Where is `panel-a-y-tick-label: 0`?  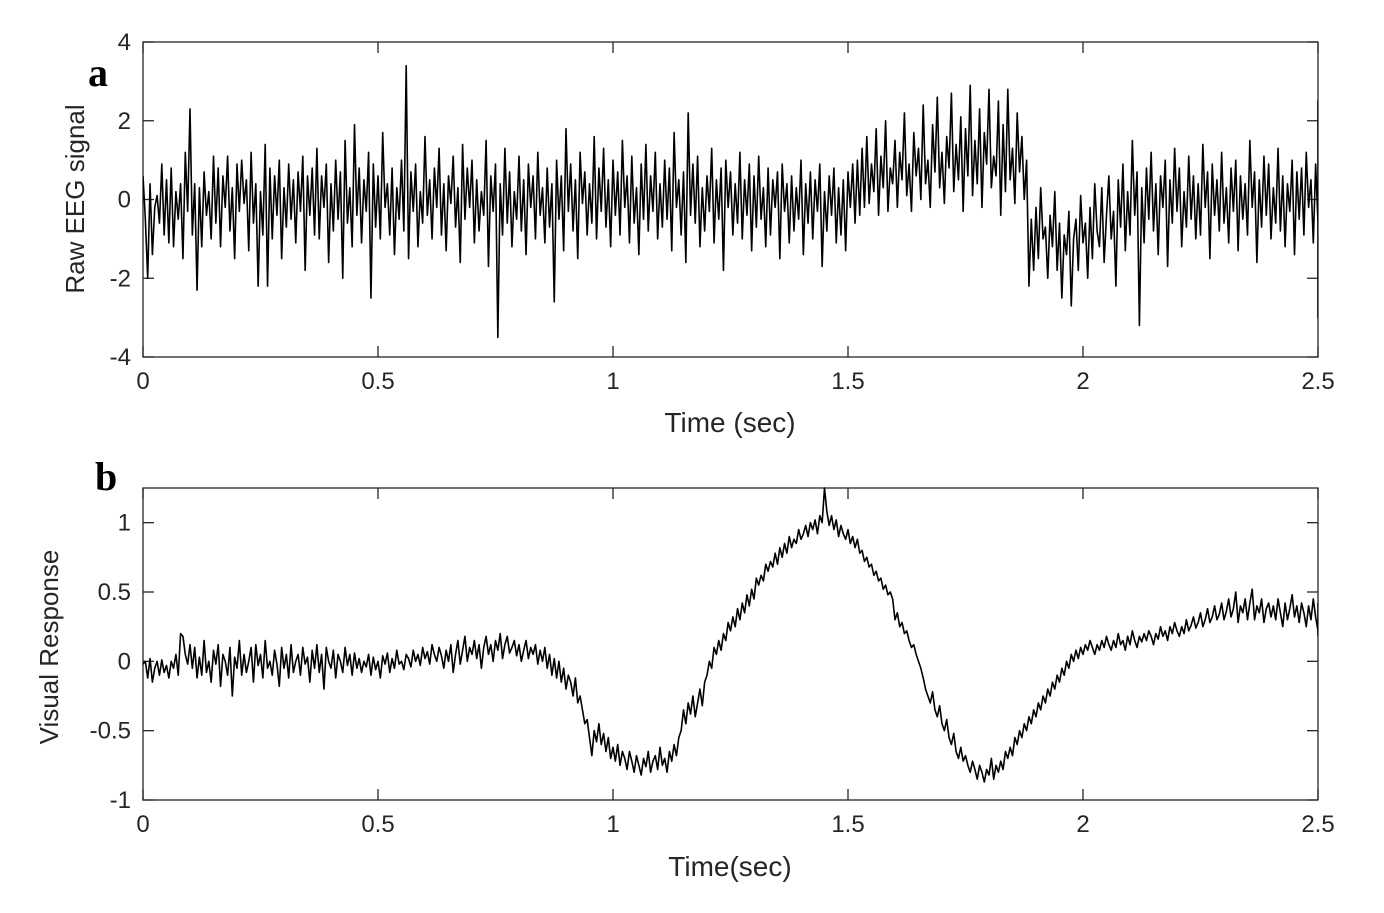
panel-a-y-tick-label: 0 is located at coordinates (124, 200).